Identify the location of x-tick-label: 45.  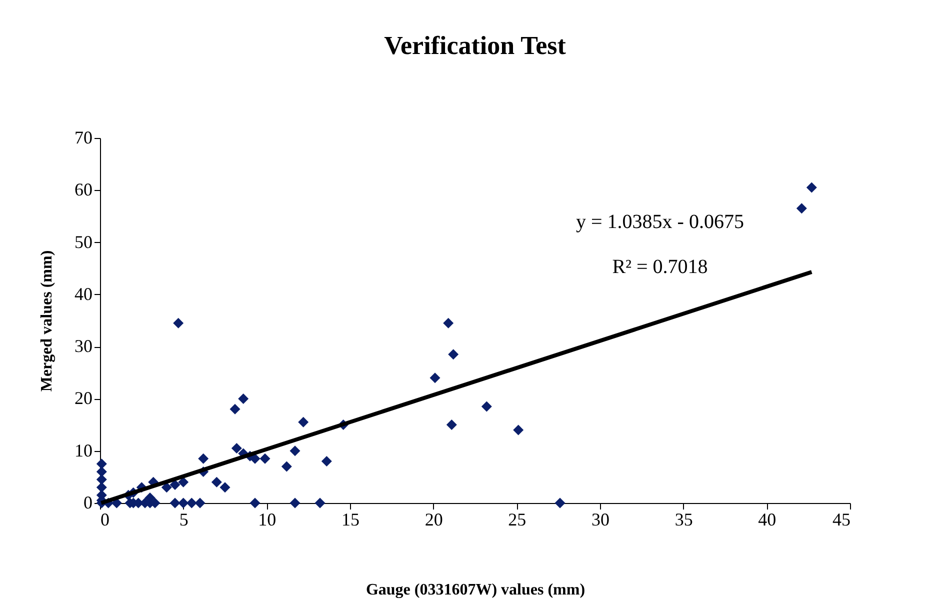
(841, 520).